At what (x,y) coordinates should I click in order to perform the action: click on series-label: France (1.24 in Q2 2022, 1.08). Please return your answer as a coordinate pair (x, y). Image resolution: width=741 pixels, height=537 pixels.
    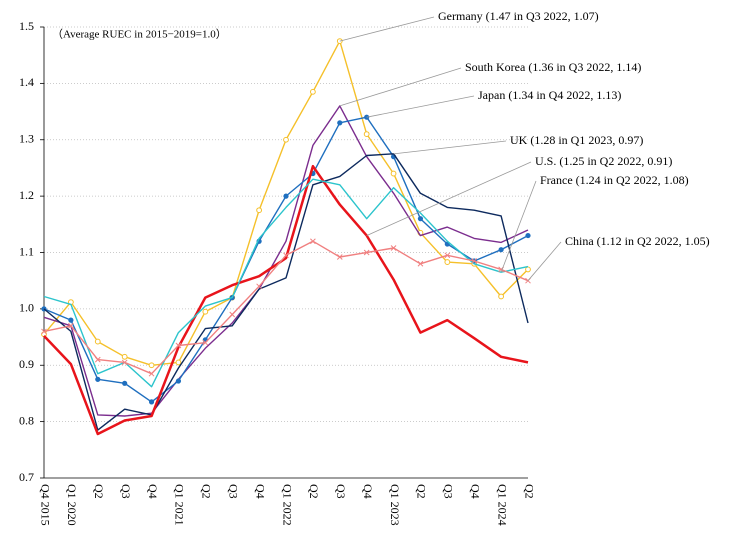
    Looking at the image, I should click on (614, 180).